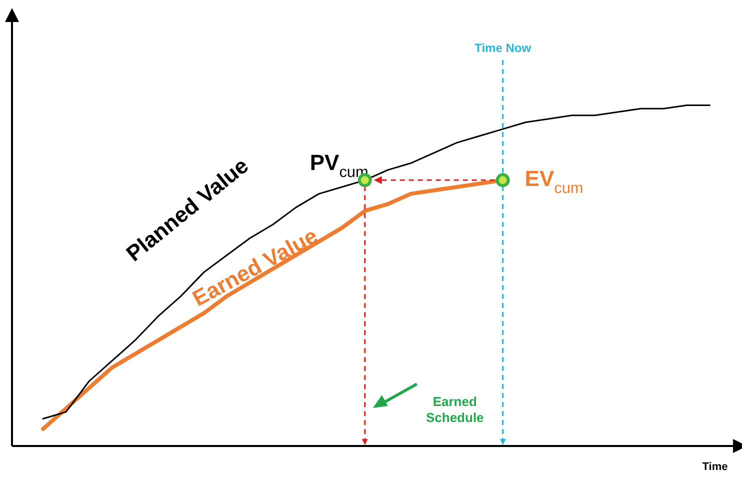 The width and height of the screenshot is (742, 481). Describe the element at coordinates (503, 48) in the screenshot. I see `text: Time Now` at that location.